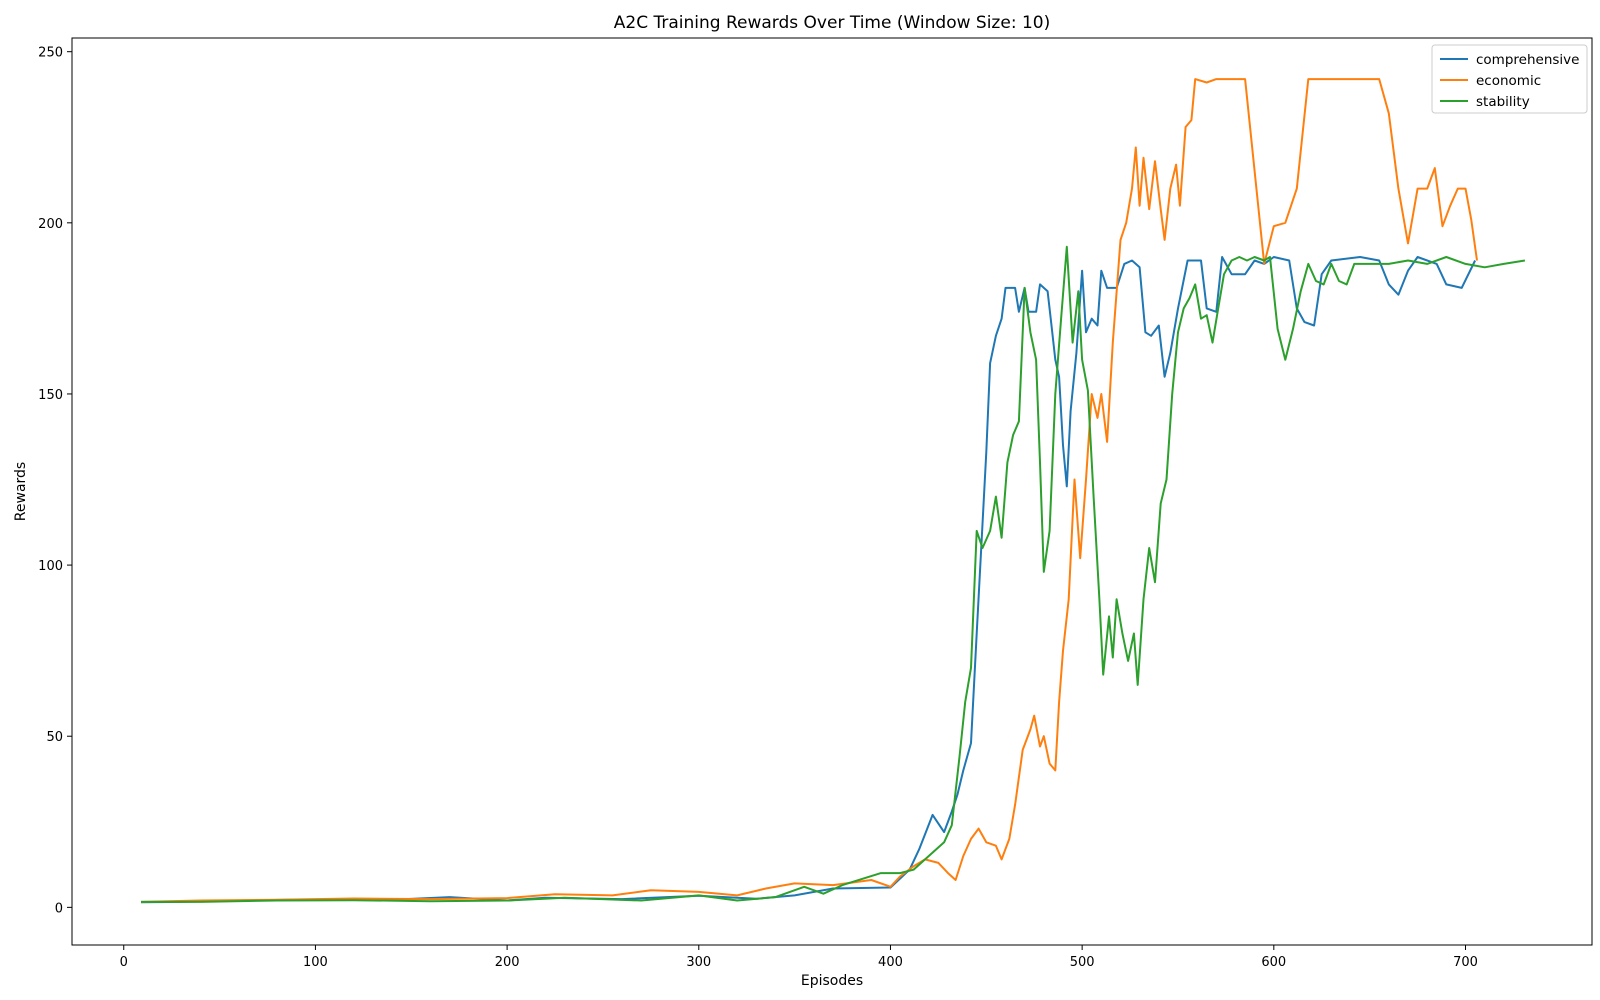 This screenshot has height=1000, width=1600. I want to click on x-axis-label: Episodes, so click(832, 981).